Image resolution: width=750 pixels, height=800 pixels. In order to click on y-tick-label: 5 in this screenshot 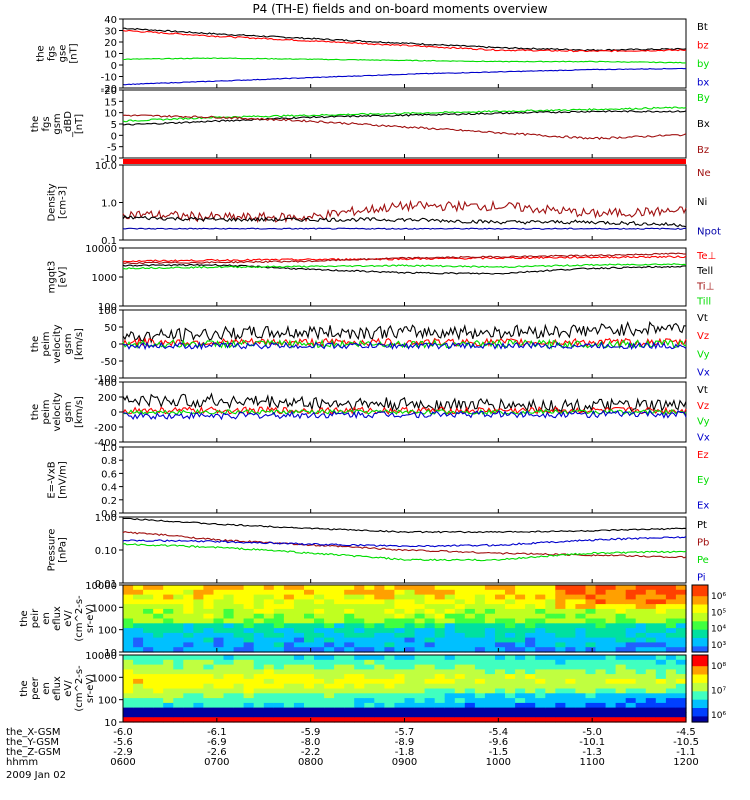, I will do `click(114, 125)`.